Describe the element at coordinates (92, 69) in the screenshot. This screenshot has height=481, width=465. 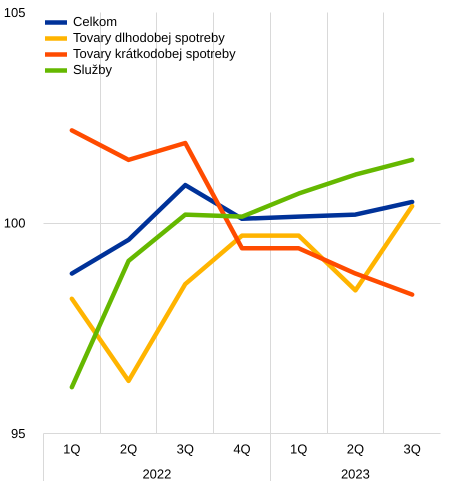
I see `legend-label: Služby` at that location.